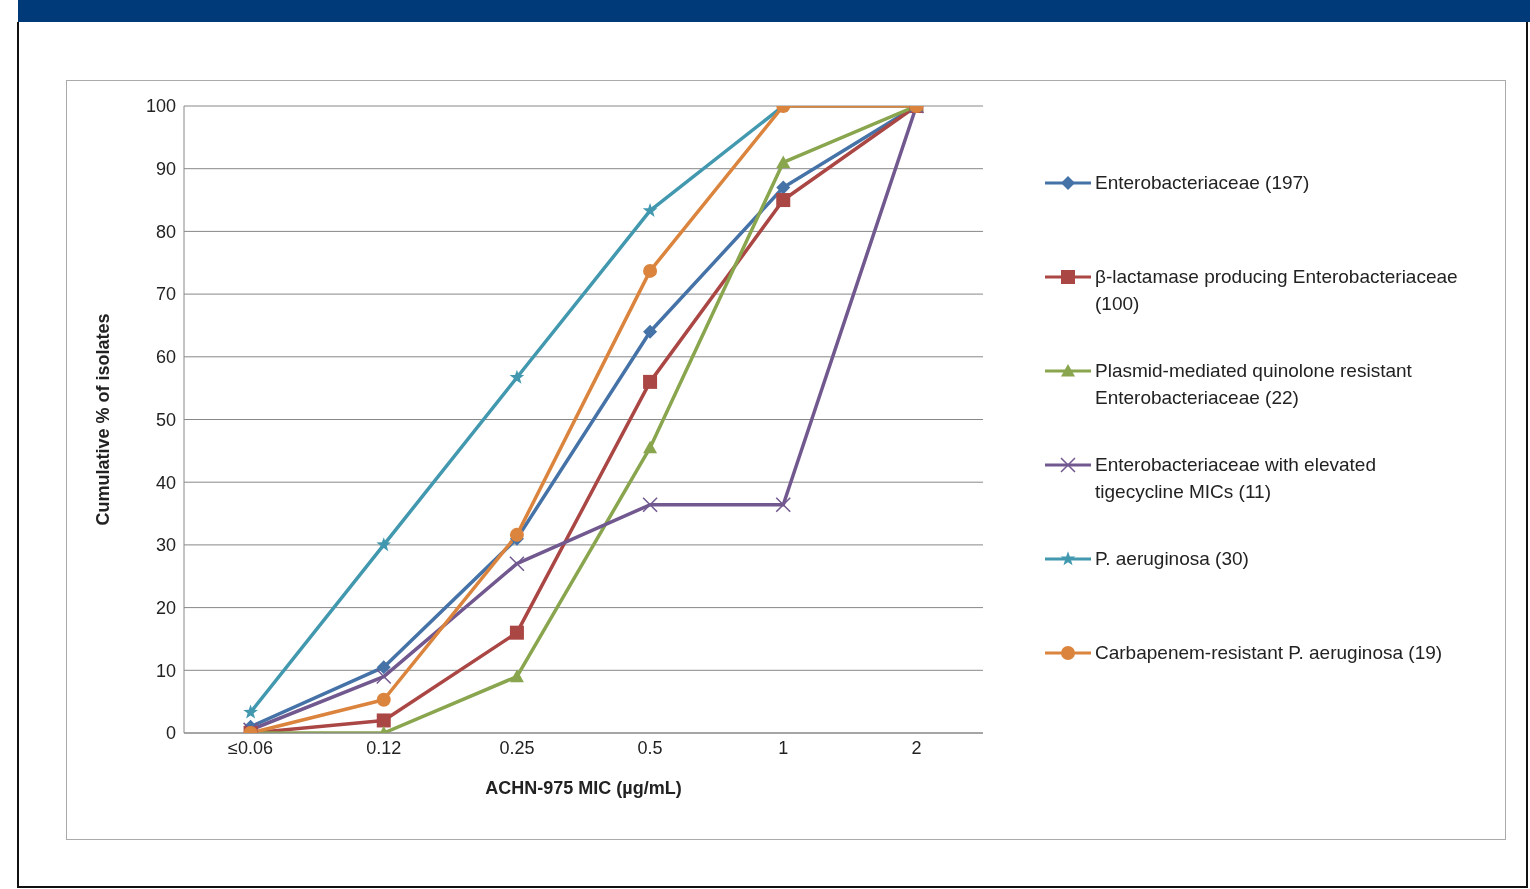  I want to click on x-tick-label: 0.5, so click(650, 747).